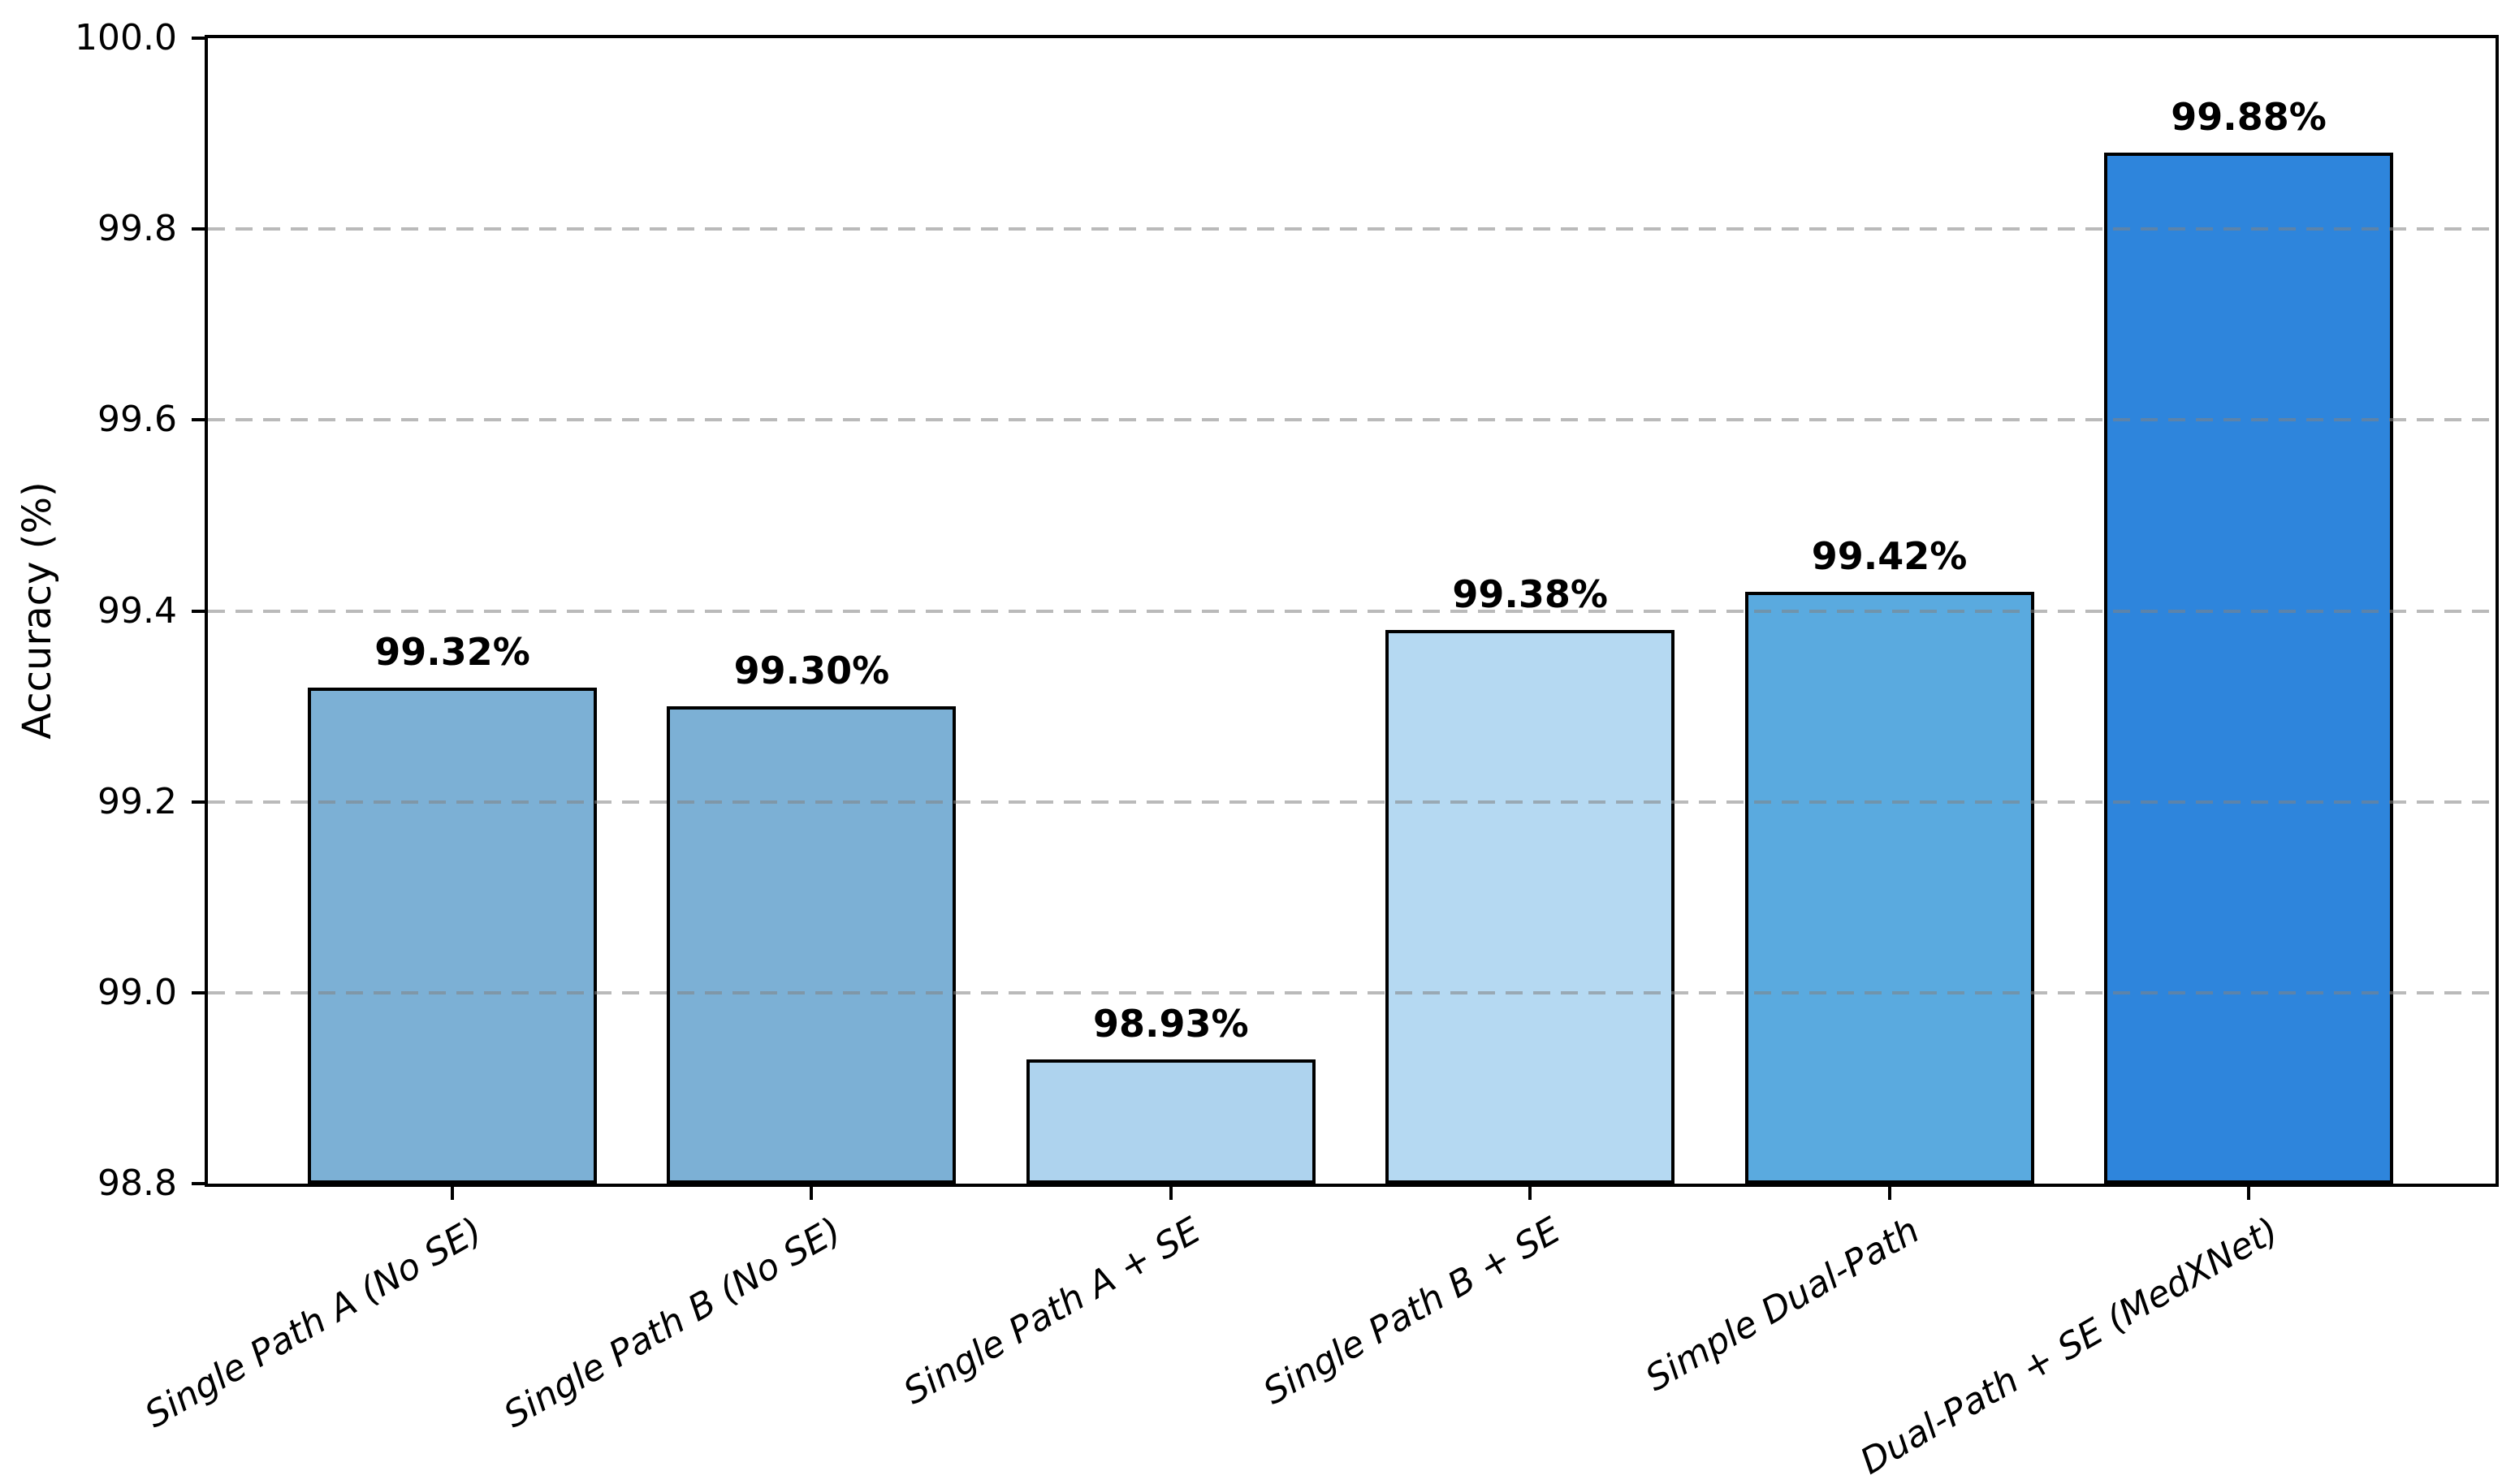 The height and width of the screenshot is (1484, 2515). I want to click on bar-value-label: 99.88%, so click(2249, 117).